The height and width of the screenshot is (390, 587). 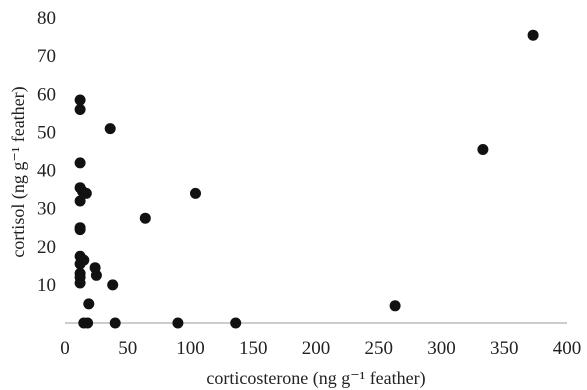 What do you see at coordinates (46, 247) in the screenshot?
I see `y-tick-label: 20` at bounding box center [46, 247].